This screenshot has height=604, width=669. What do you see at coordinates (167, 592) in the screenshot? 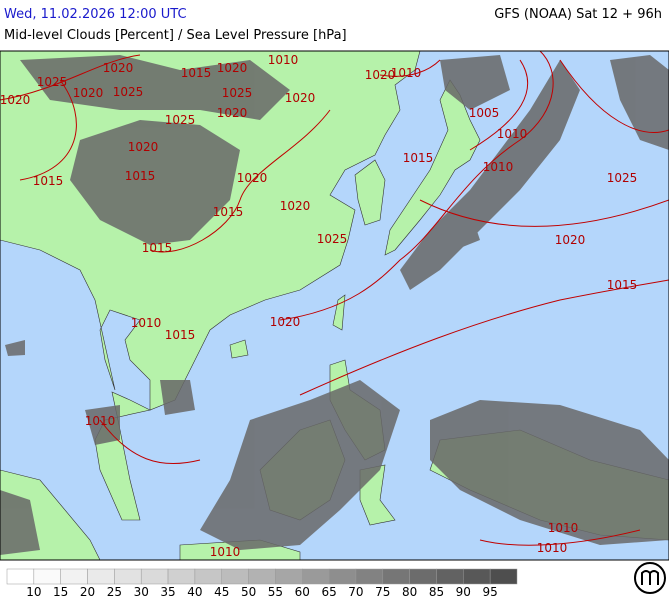
I see `legend-label: 35` at bounding box center [167, 592].